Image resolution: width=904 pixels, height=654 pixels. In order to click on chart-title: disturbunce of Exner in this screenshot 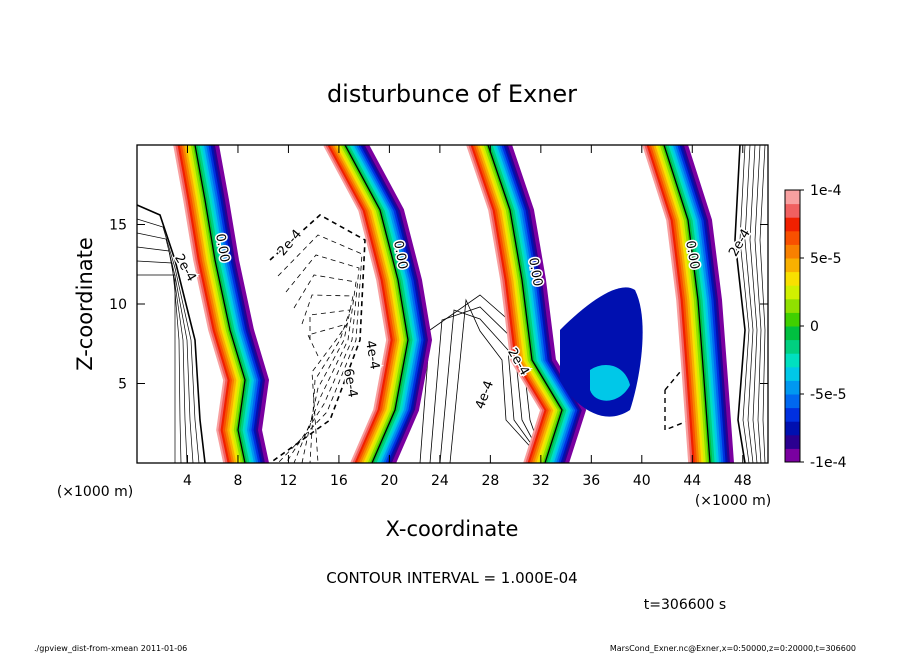, I will do `click(452, 94)`.